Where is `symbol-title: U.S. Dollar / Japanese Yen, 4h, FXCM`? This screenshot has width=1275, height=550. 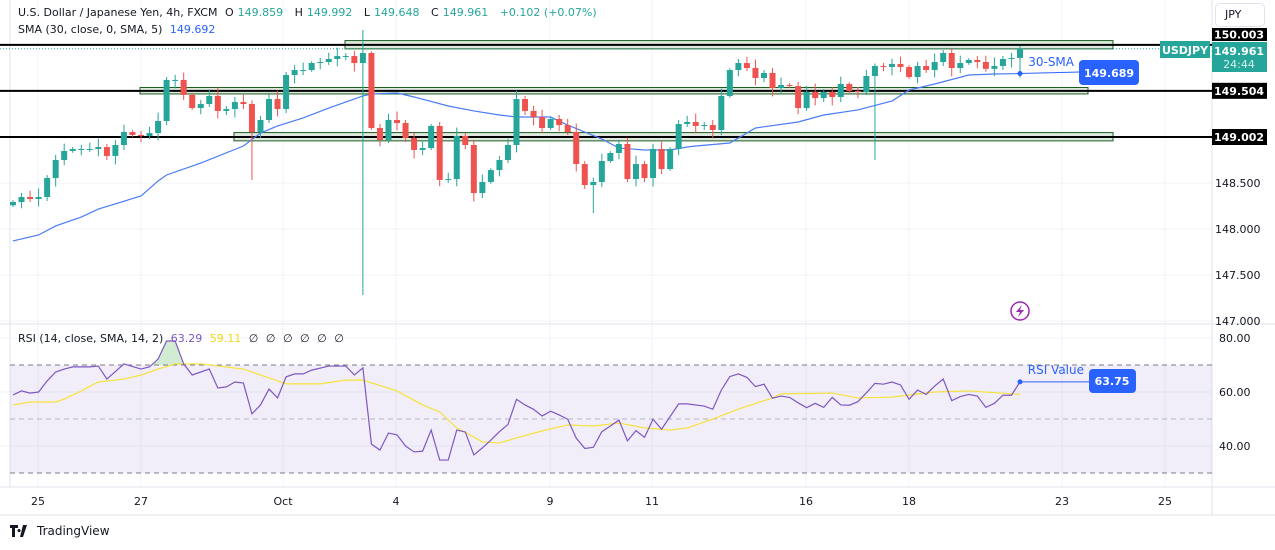
symbol-title: U.S. Dollar / Japanese Yen, 4h, FXCM is located at coordinates (118, 12).